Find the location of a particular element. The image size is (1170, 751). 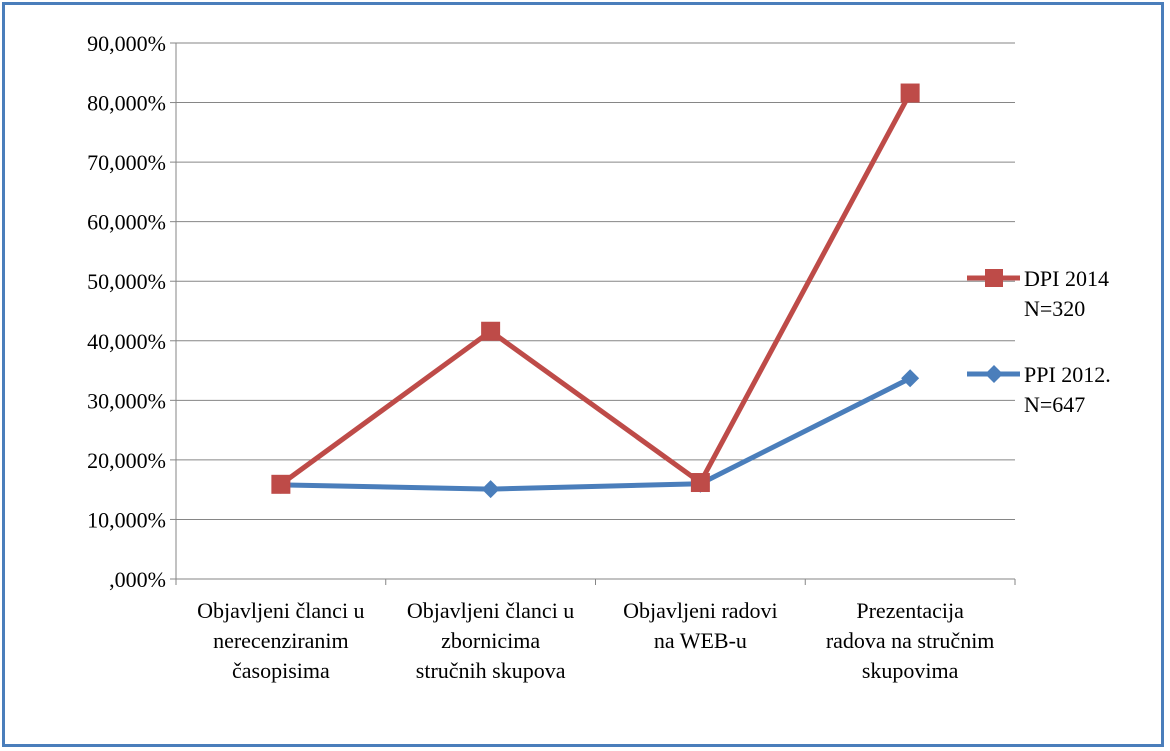

legend-label-line: N=320 is located at coordinates (1054, 308).